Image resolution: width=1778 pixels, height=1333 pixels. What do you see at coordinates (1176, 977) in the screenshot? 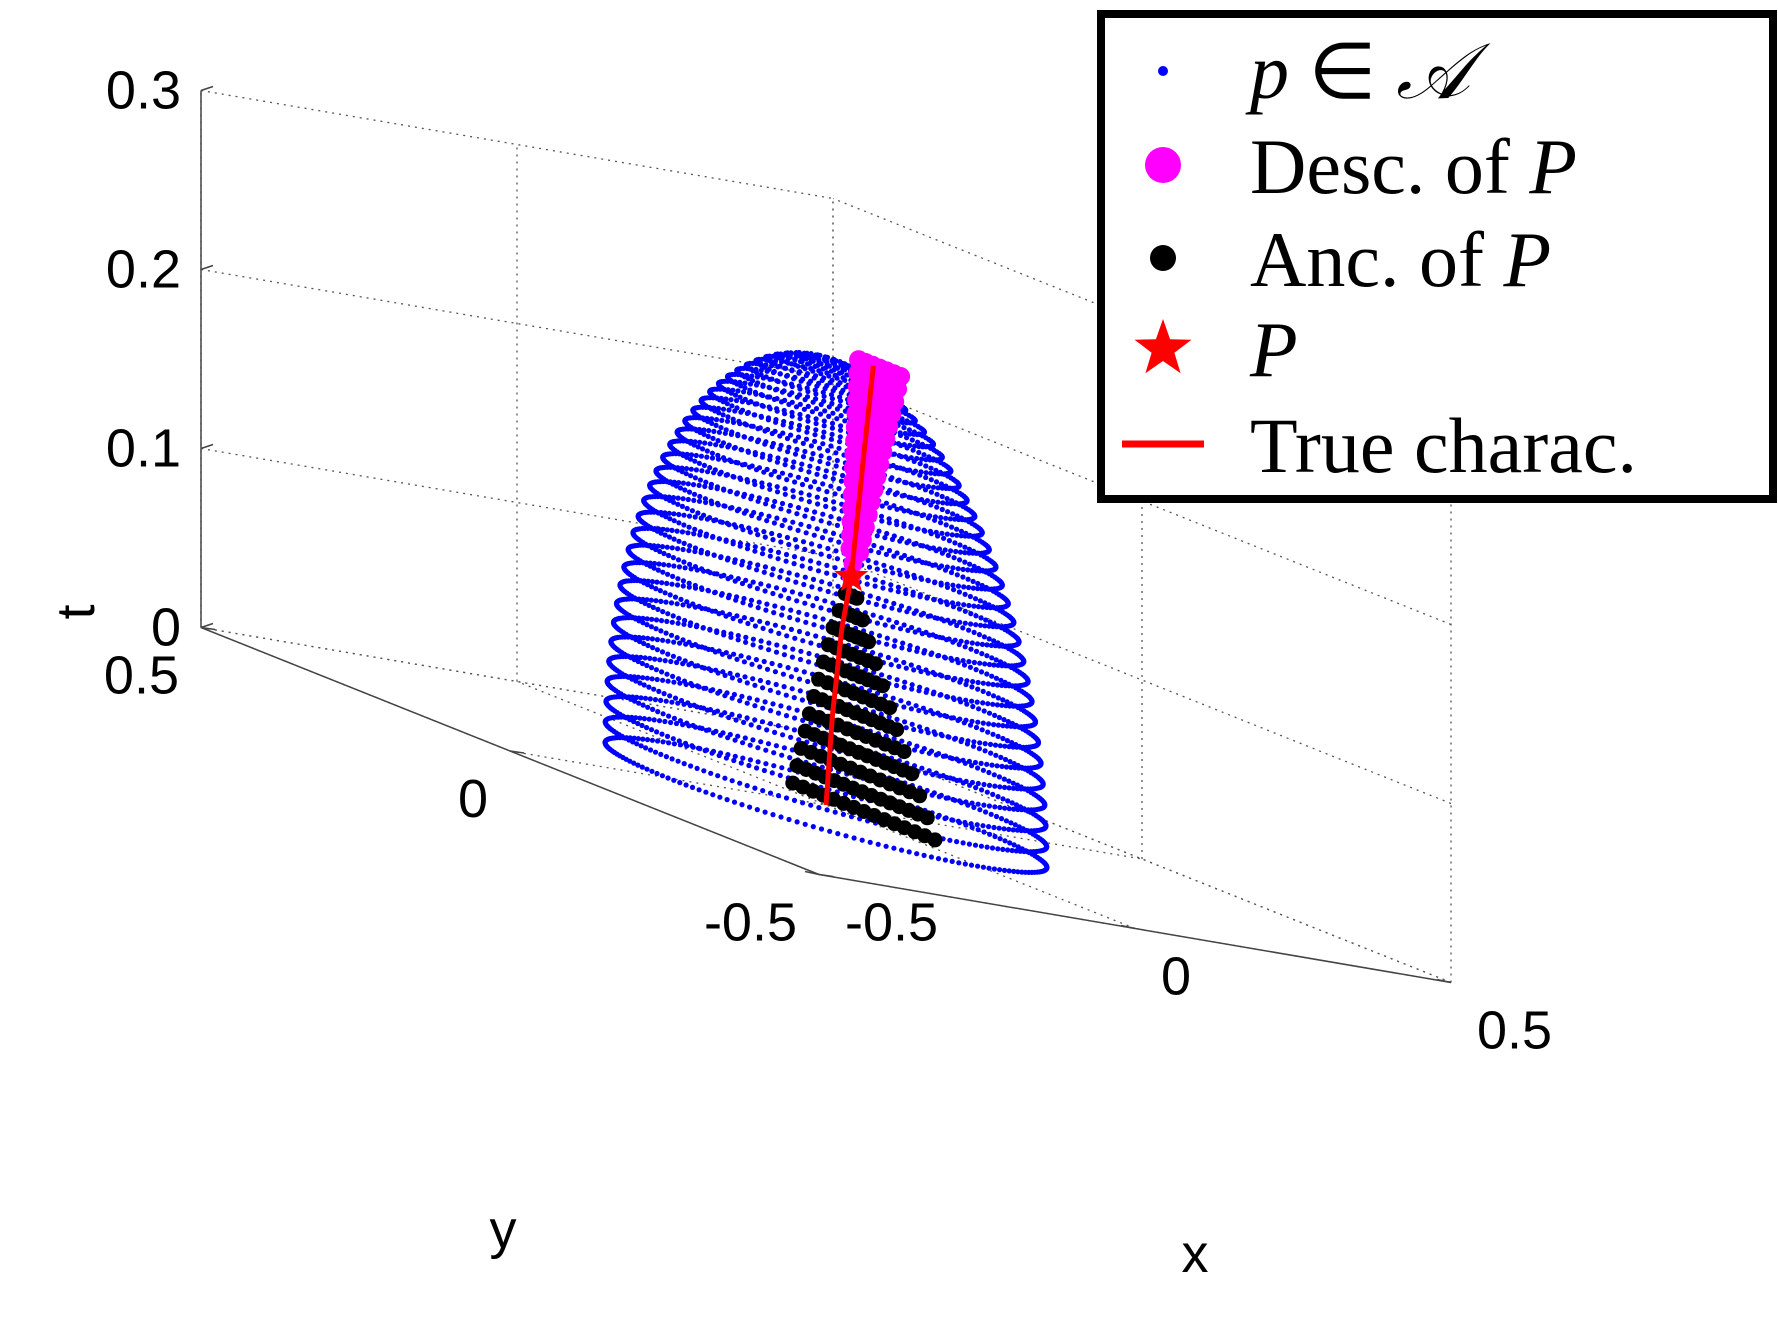
I see `x-tick-label: 0` at bounding box center [1176, 977].